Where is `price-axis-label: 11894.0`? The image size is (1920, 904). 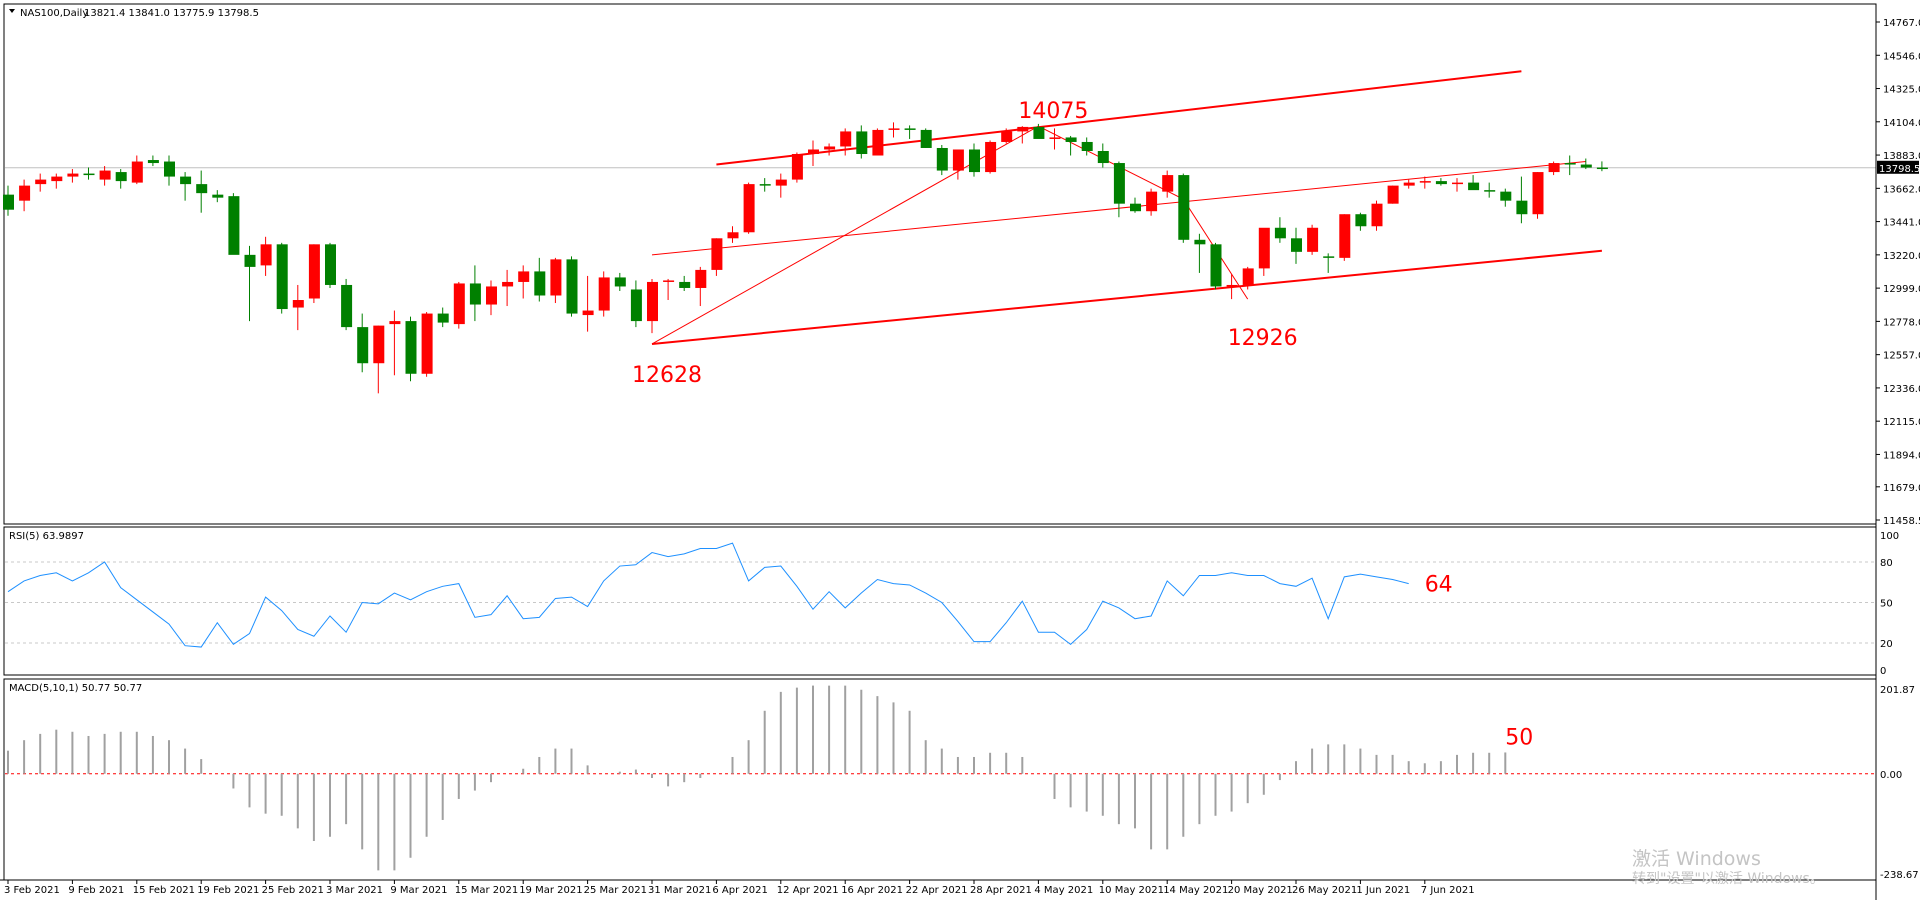
price-axis-label: 11894.0 is located at coordinates (1901, 455).